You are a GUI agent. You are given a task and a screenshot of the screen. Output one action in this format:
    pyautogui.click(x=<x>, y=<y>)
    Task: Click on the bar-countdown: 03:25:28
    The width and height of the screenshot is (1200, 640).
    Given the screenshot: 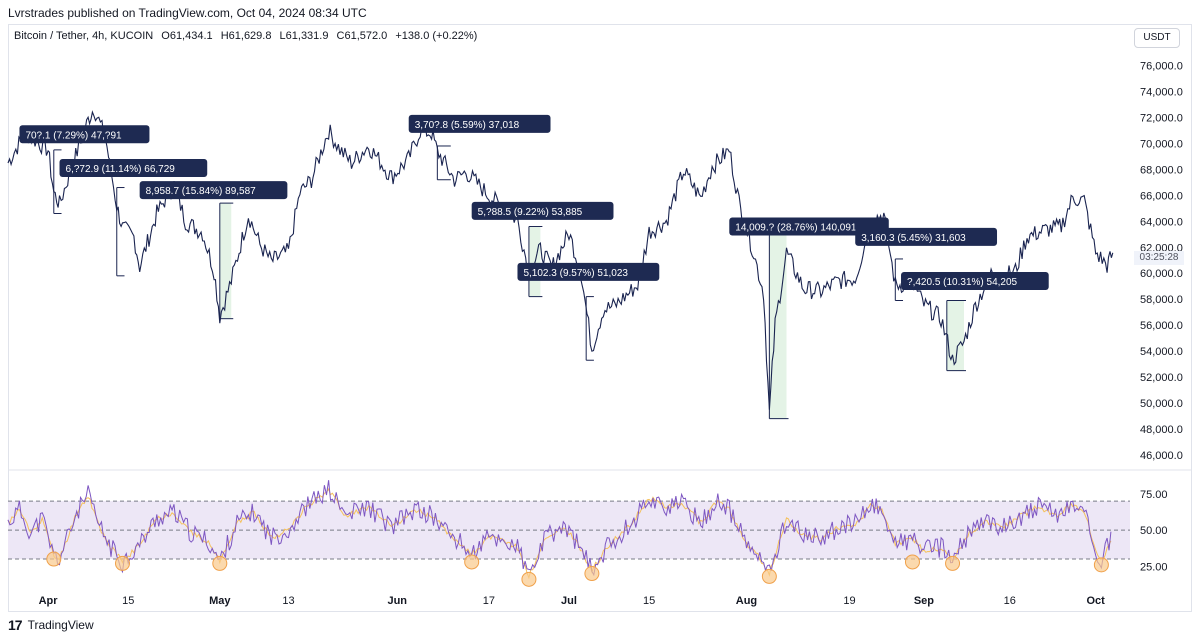 What is the action you would take?
    pyautogui.click(x=1159, y=258)
    